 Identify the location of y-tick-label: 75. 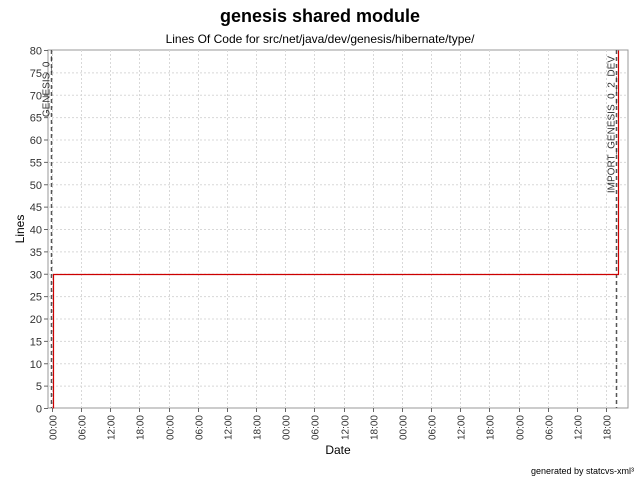
(36, 74).